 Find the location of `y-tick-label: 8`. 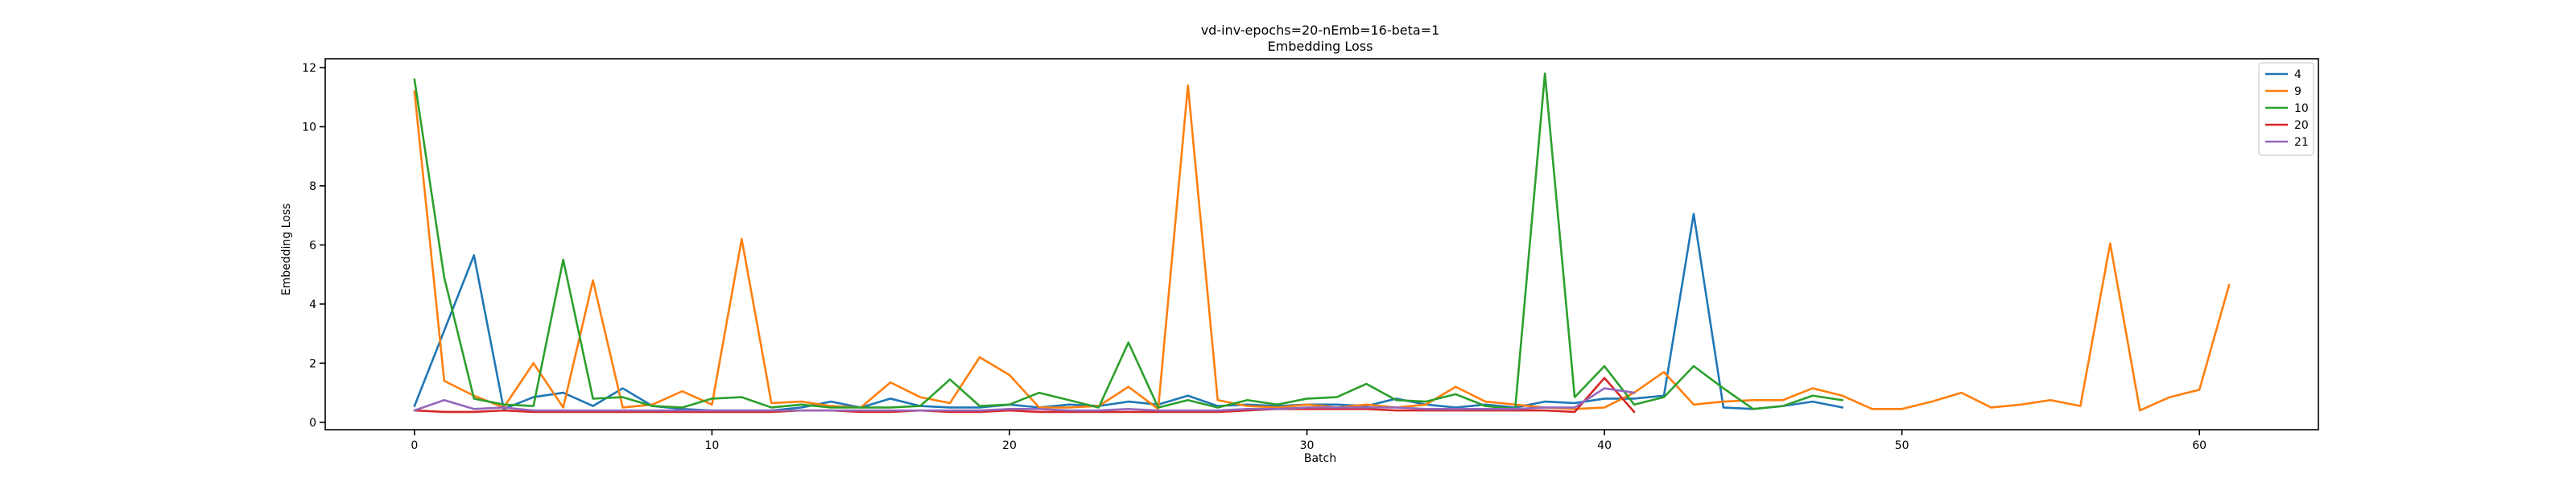

y-tick-label: 8 is located at coordinates (312, 186).